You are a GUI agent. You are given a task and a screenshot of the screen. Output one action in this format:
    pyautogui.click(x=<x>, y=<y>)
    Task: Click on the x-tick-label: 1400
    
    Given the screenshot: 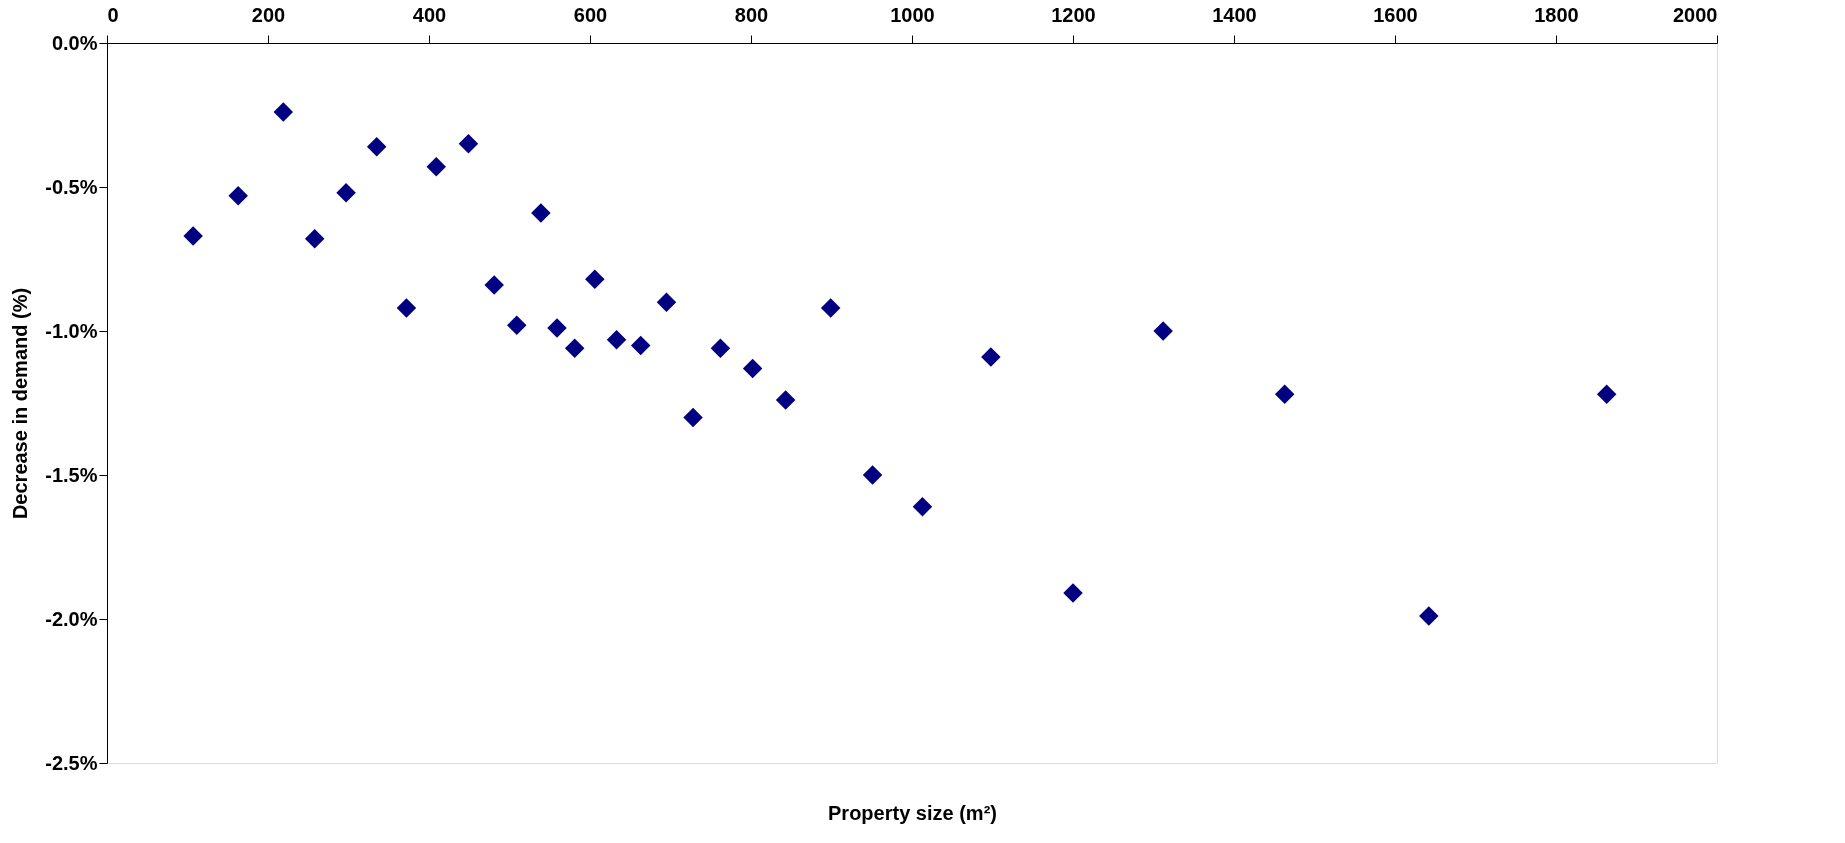 What is the action you would take?
    pyautogui.click(x=1234, y=14)
    